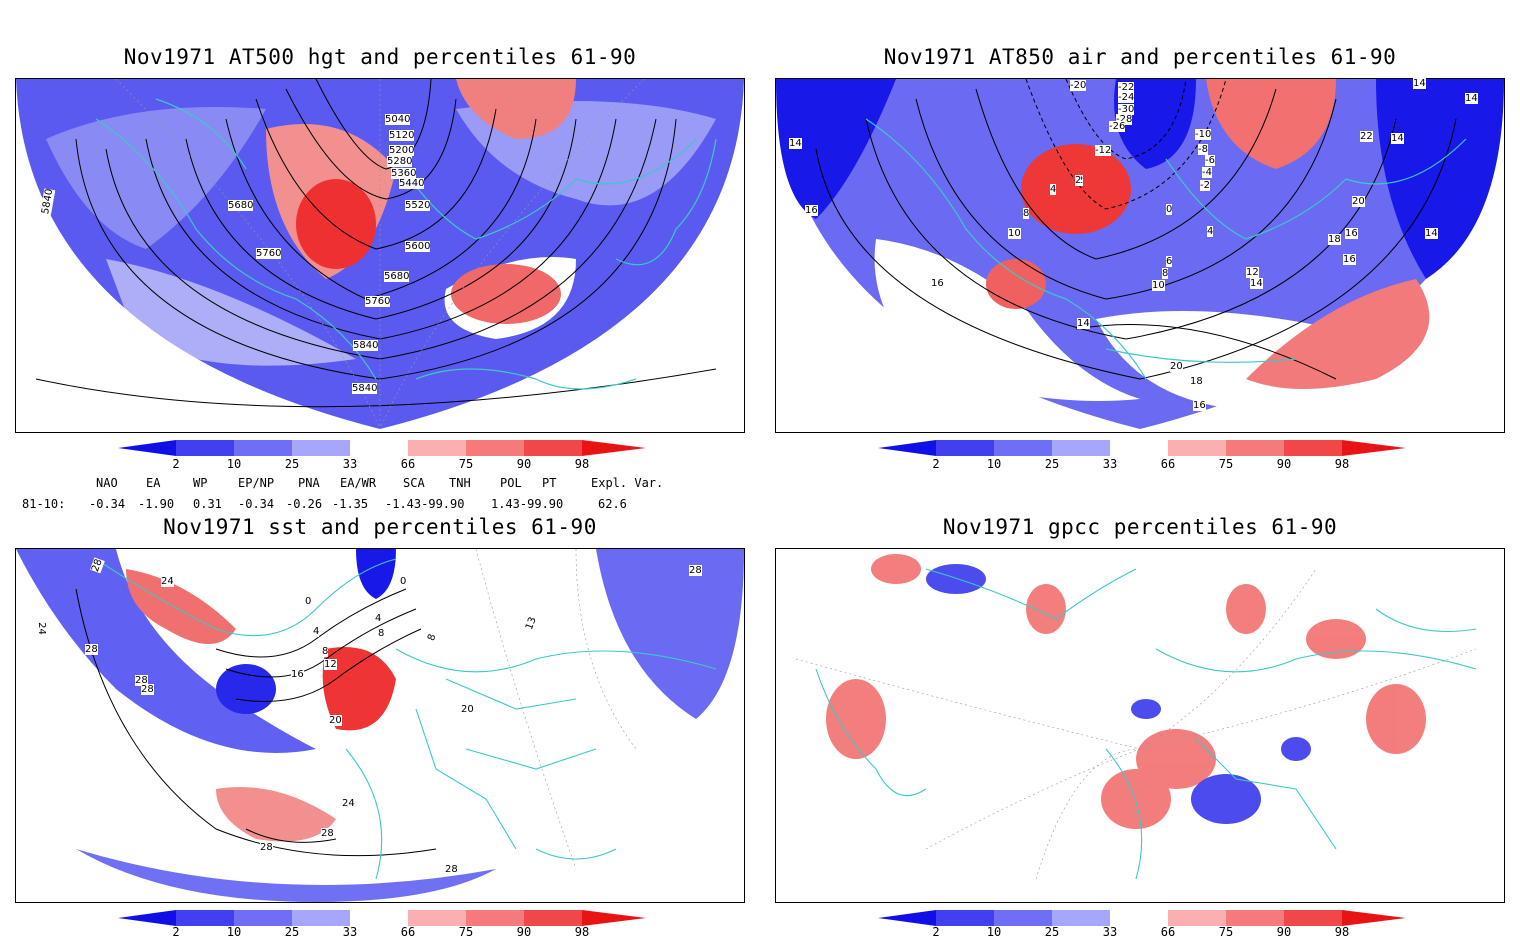  What do you see at coordinates (156, 504) in the screenshot?
I see `index-value: -1.90` at bounding box center [156, 504].